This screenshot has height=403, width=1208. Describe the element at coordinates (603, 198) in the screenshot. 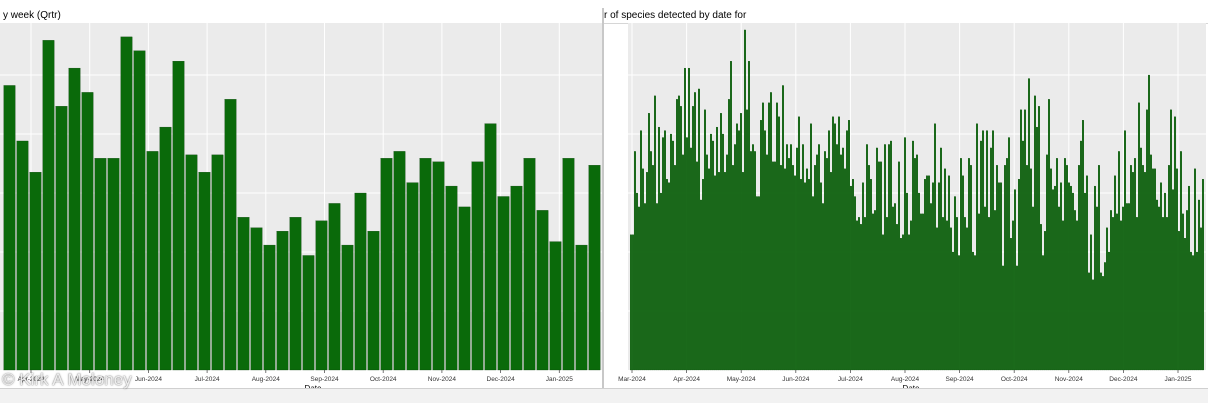

I see `panel-divider` at that location.